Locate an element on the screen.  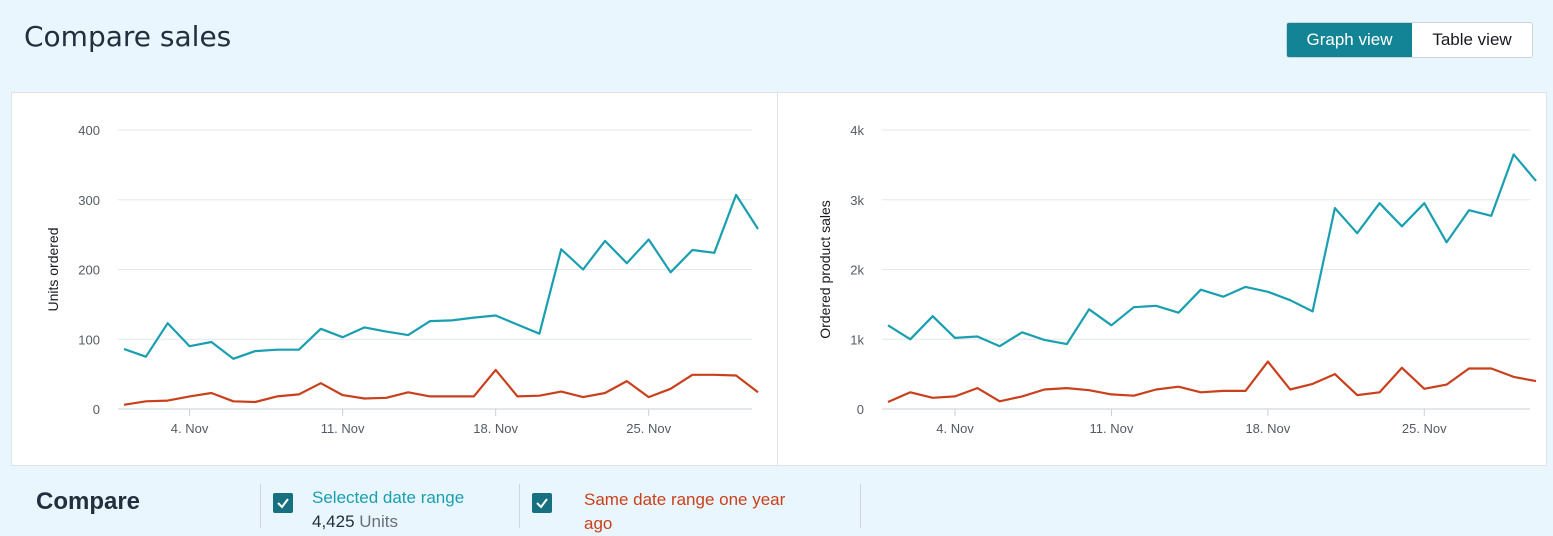
y-axis-label: Ordered product sales is located at coordinates (825, 269).